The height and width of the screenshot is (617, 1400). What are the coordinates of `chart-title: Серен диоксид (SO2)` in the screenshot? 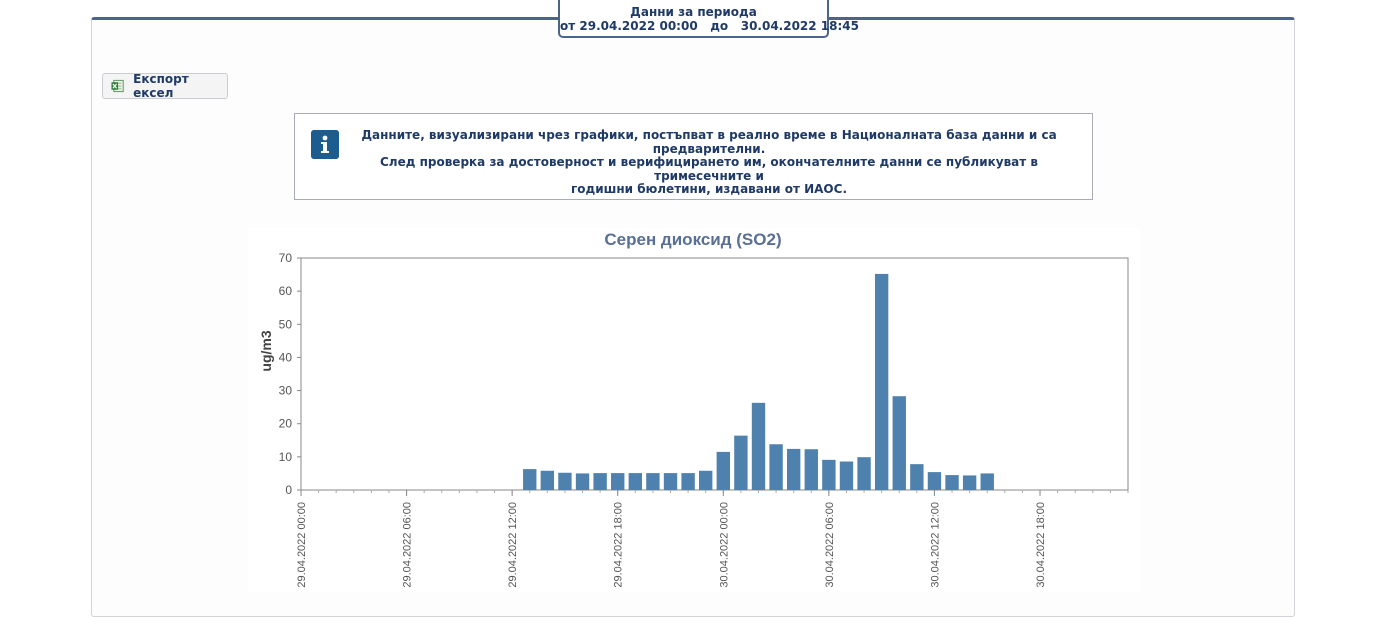 It's located at (692, 239).